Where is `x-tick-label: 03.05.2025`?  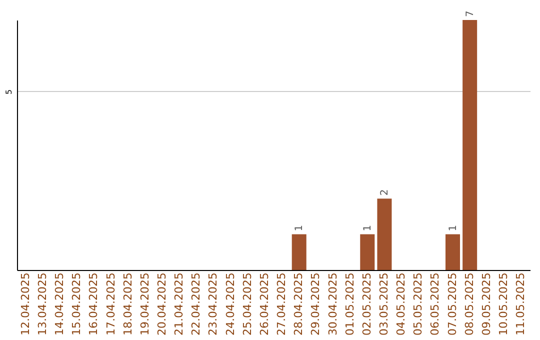
x-tick-label: 03.05.2025 is located at coordinates (383, 304).